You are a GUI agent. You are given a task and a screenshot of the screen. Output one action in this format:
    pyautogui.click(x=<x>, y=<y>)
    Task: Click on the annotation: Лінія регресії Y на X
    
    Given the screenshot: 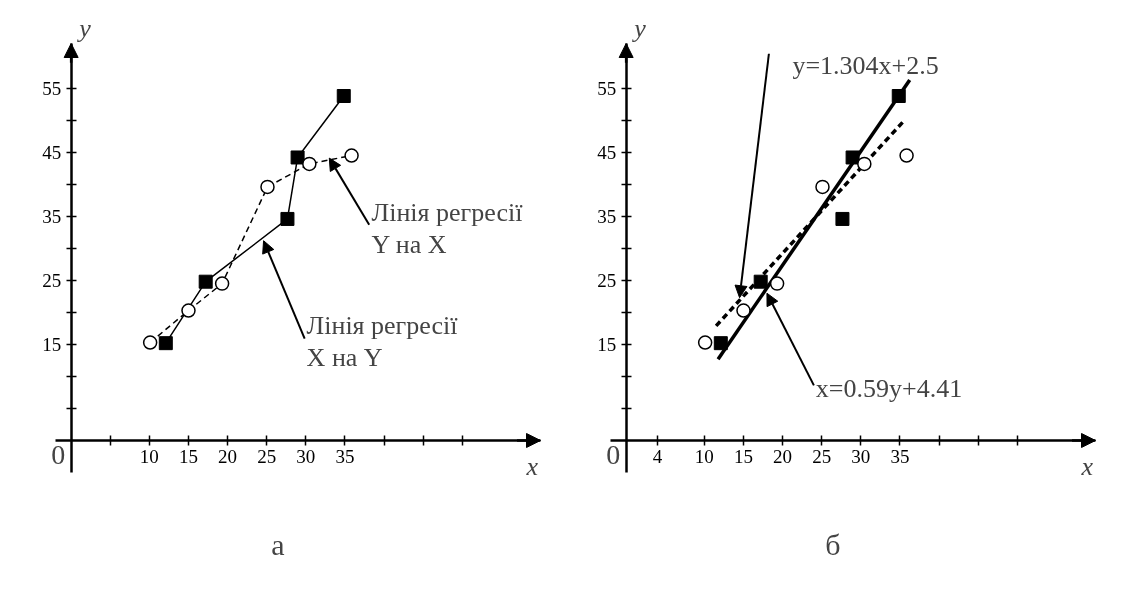 What is the action you would take?
    pyautogui.click(x=447, y=229)
    